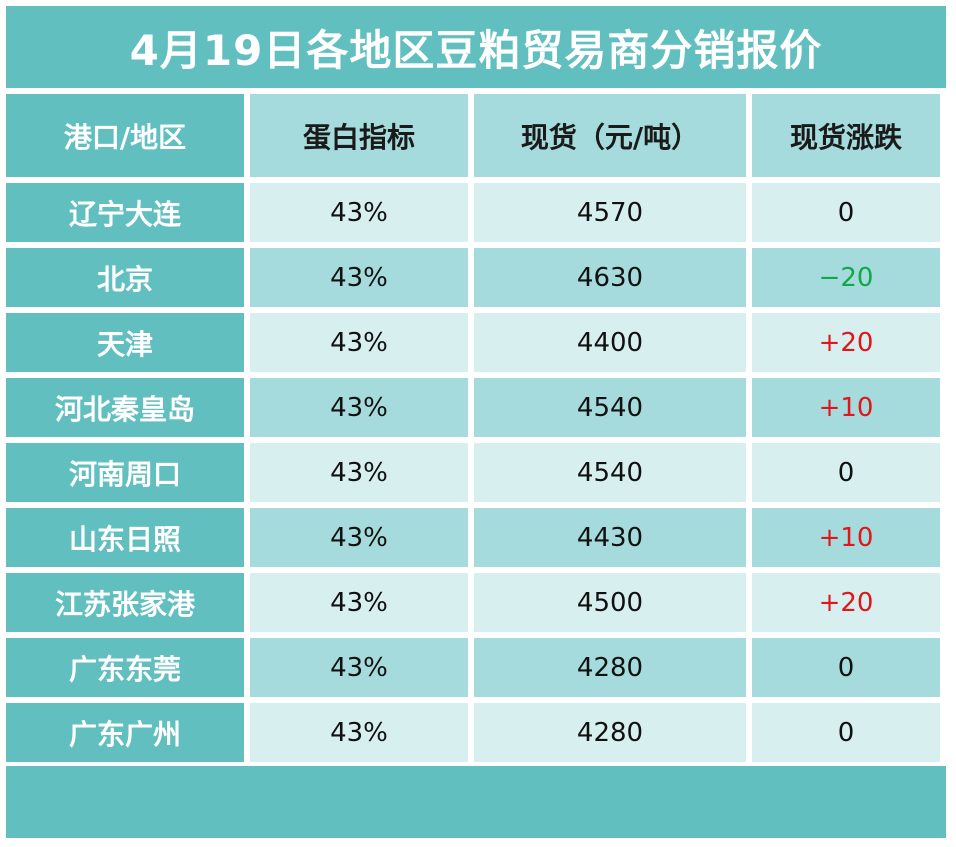  What do you see at coordinates (125, 135) in the screenshot?
I see `header-region: 港口/地区` at bounding box center [125, 135].